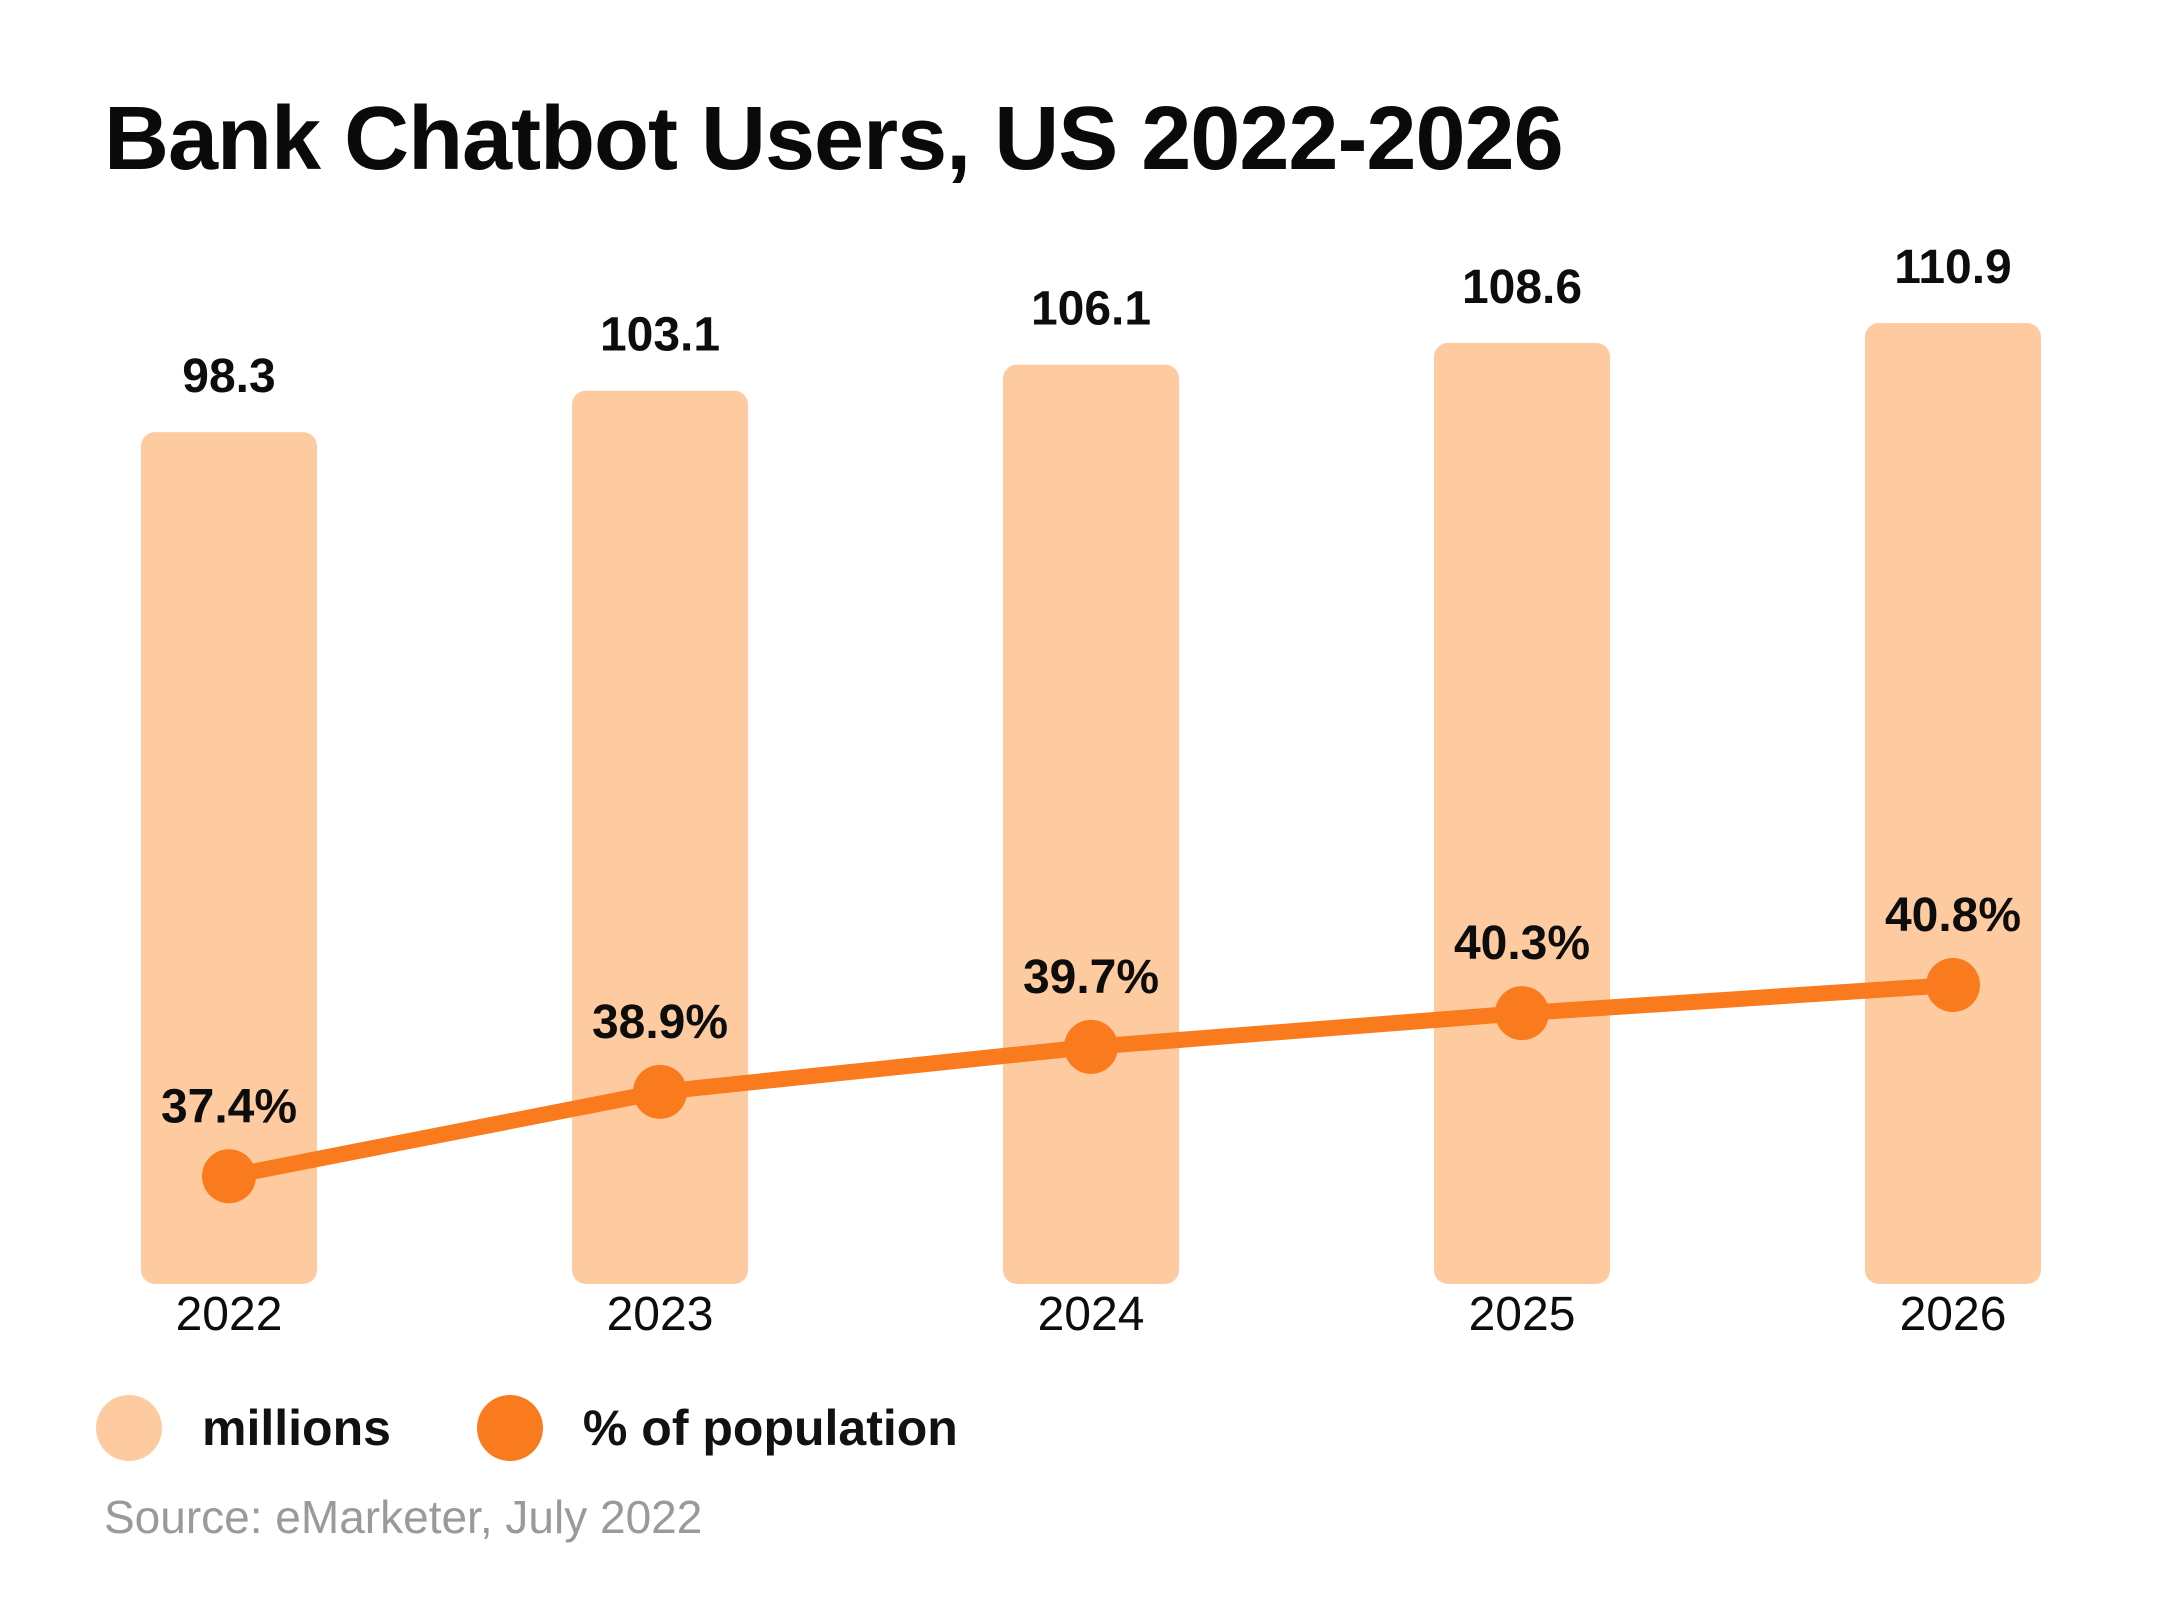 The width and height of the screenshot is (2158, 1603). I want to click on bar-2025, so click(1522, 813).